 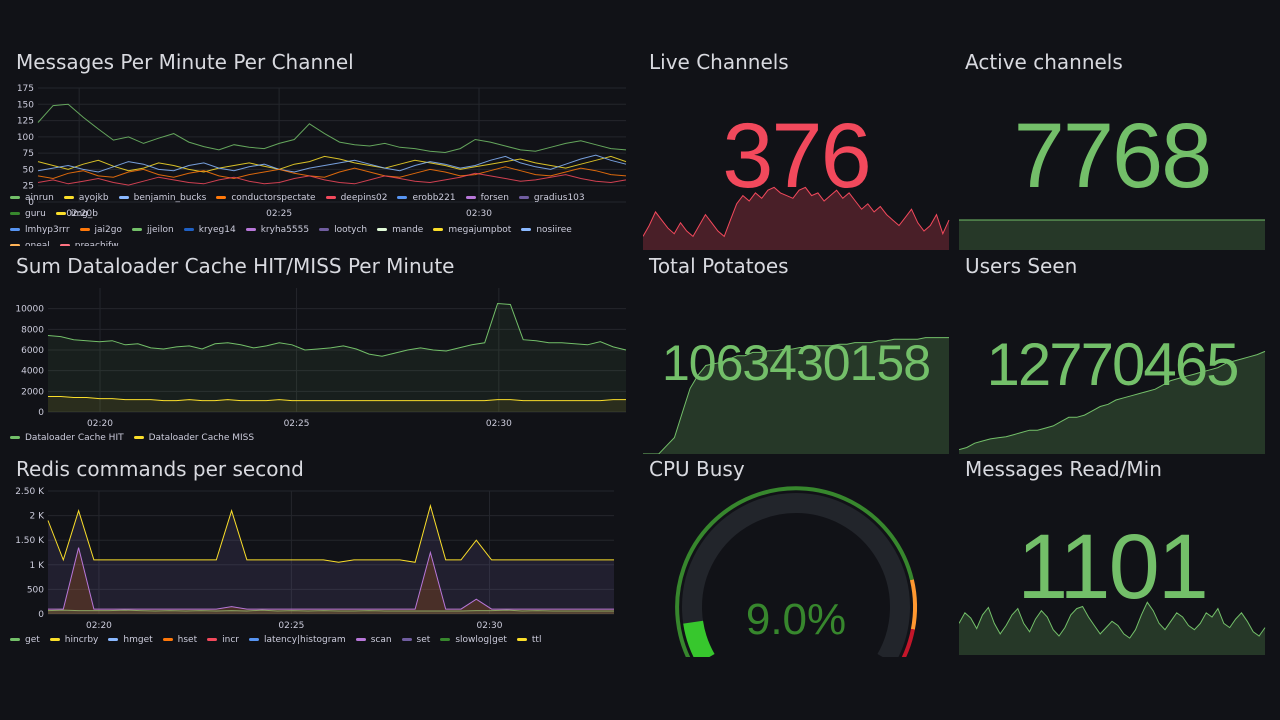 I want to click on redis-chart: 0 500 1 K 1.50 K 2 K 2.50 K 02:20 02:25 02:30, so click(x=321, y=558).